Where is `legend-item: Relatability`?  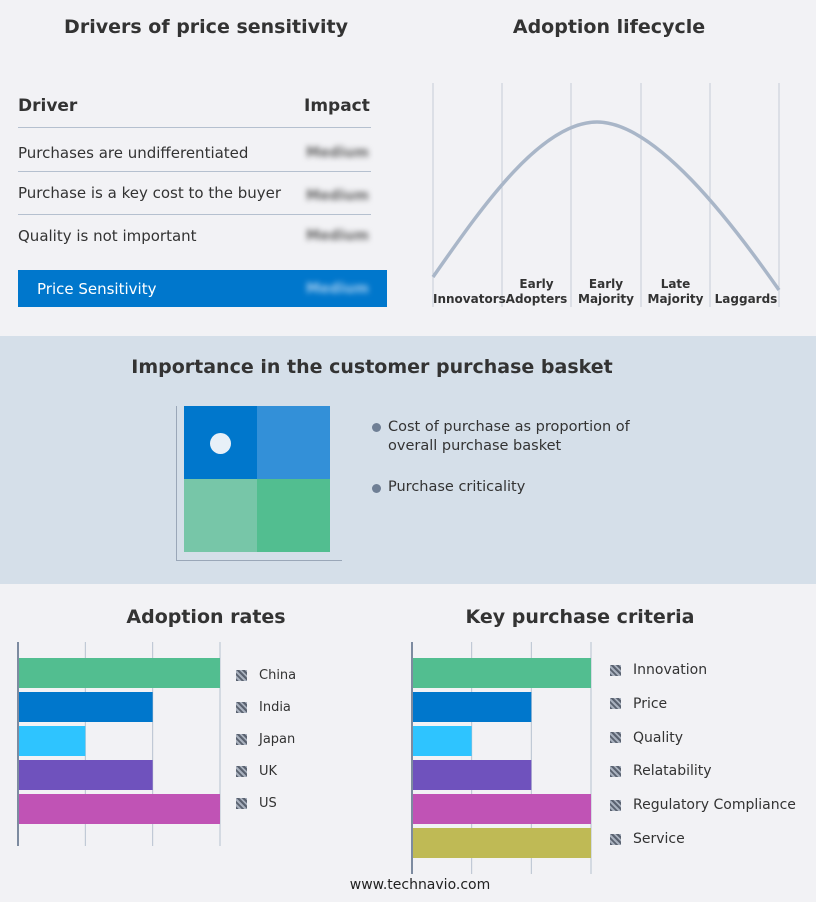
legend-item: Relatability is located at coordinates (661, 771).